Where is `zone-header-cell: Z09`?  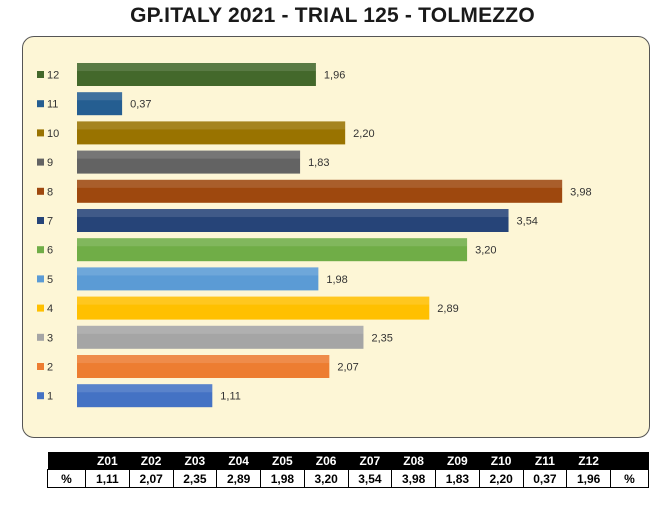
zone-header-cell: Z09 is located at coordinates (457, 461).